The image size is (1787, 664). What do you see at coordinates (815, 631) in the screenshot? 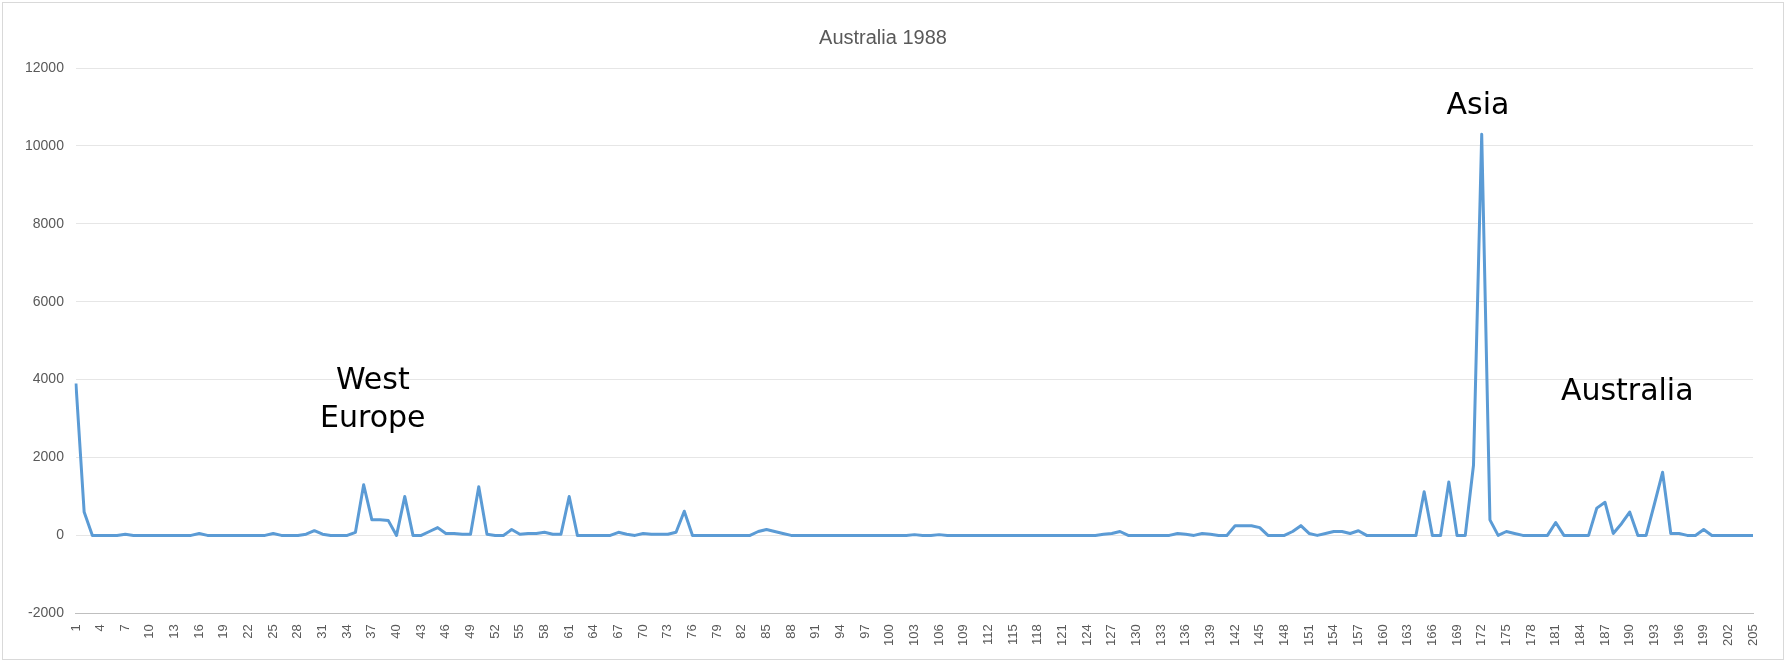
I see `x-tick-label: 91` at bounding box center [815, 631].